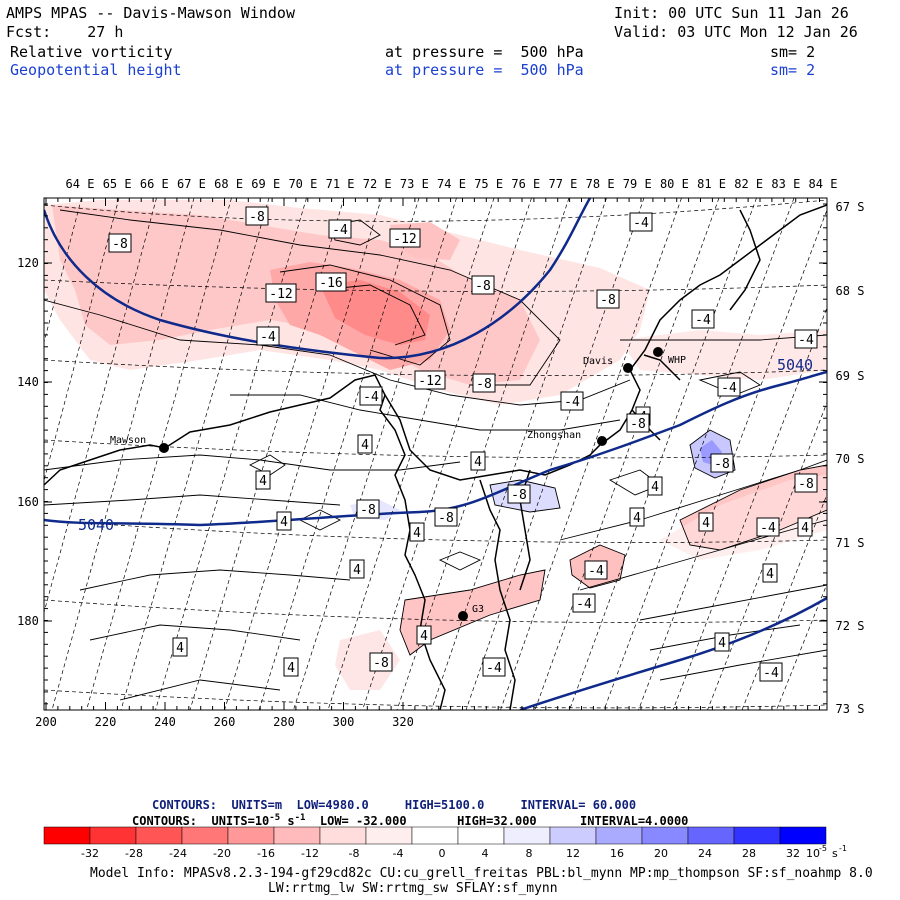 The image size is (900, 900). I want to click on top-lon-label: 70 E, so click(302, 184).